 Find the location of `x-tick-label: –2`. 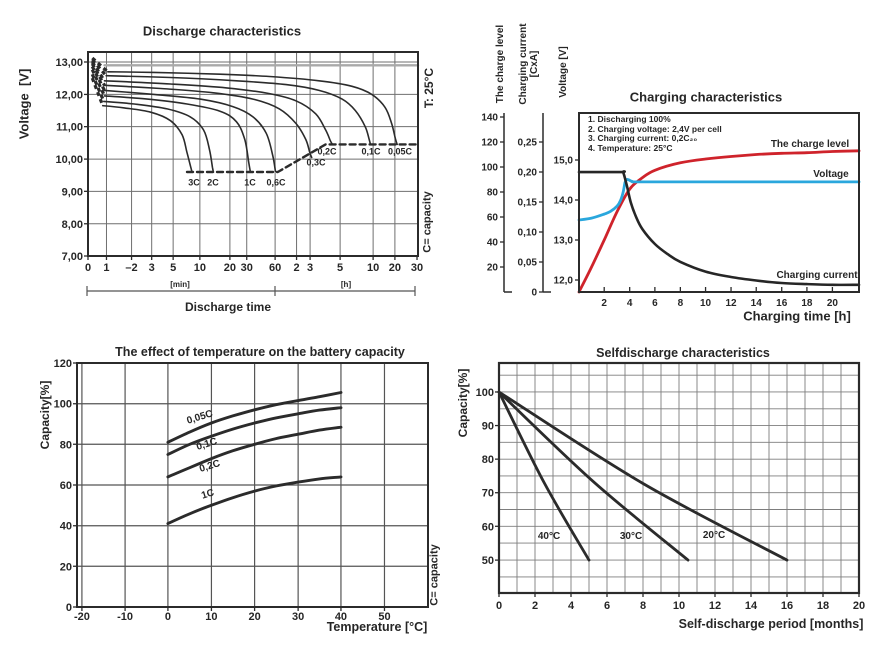

x-tick-label: –2 is located at coordinates (131, 268).